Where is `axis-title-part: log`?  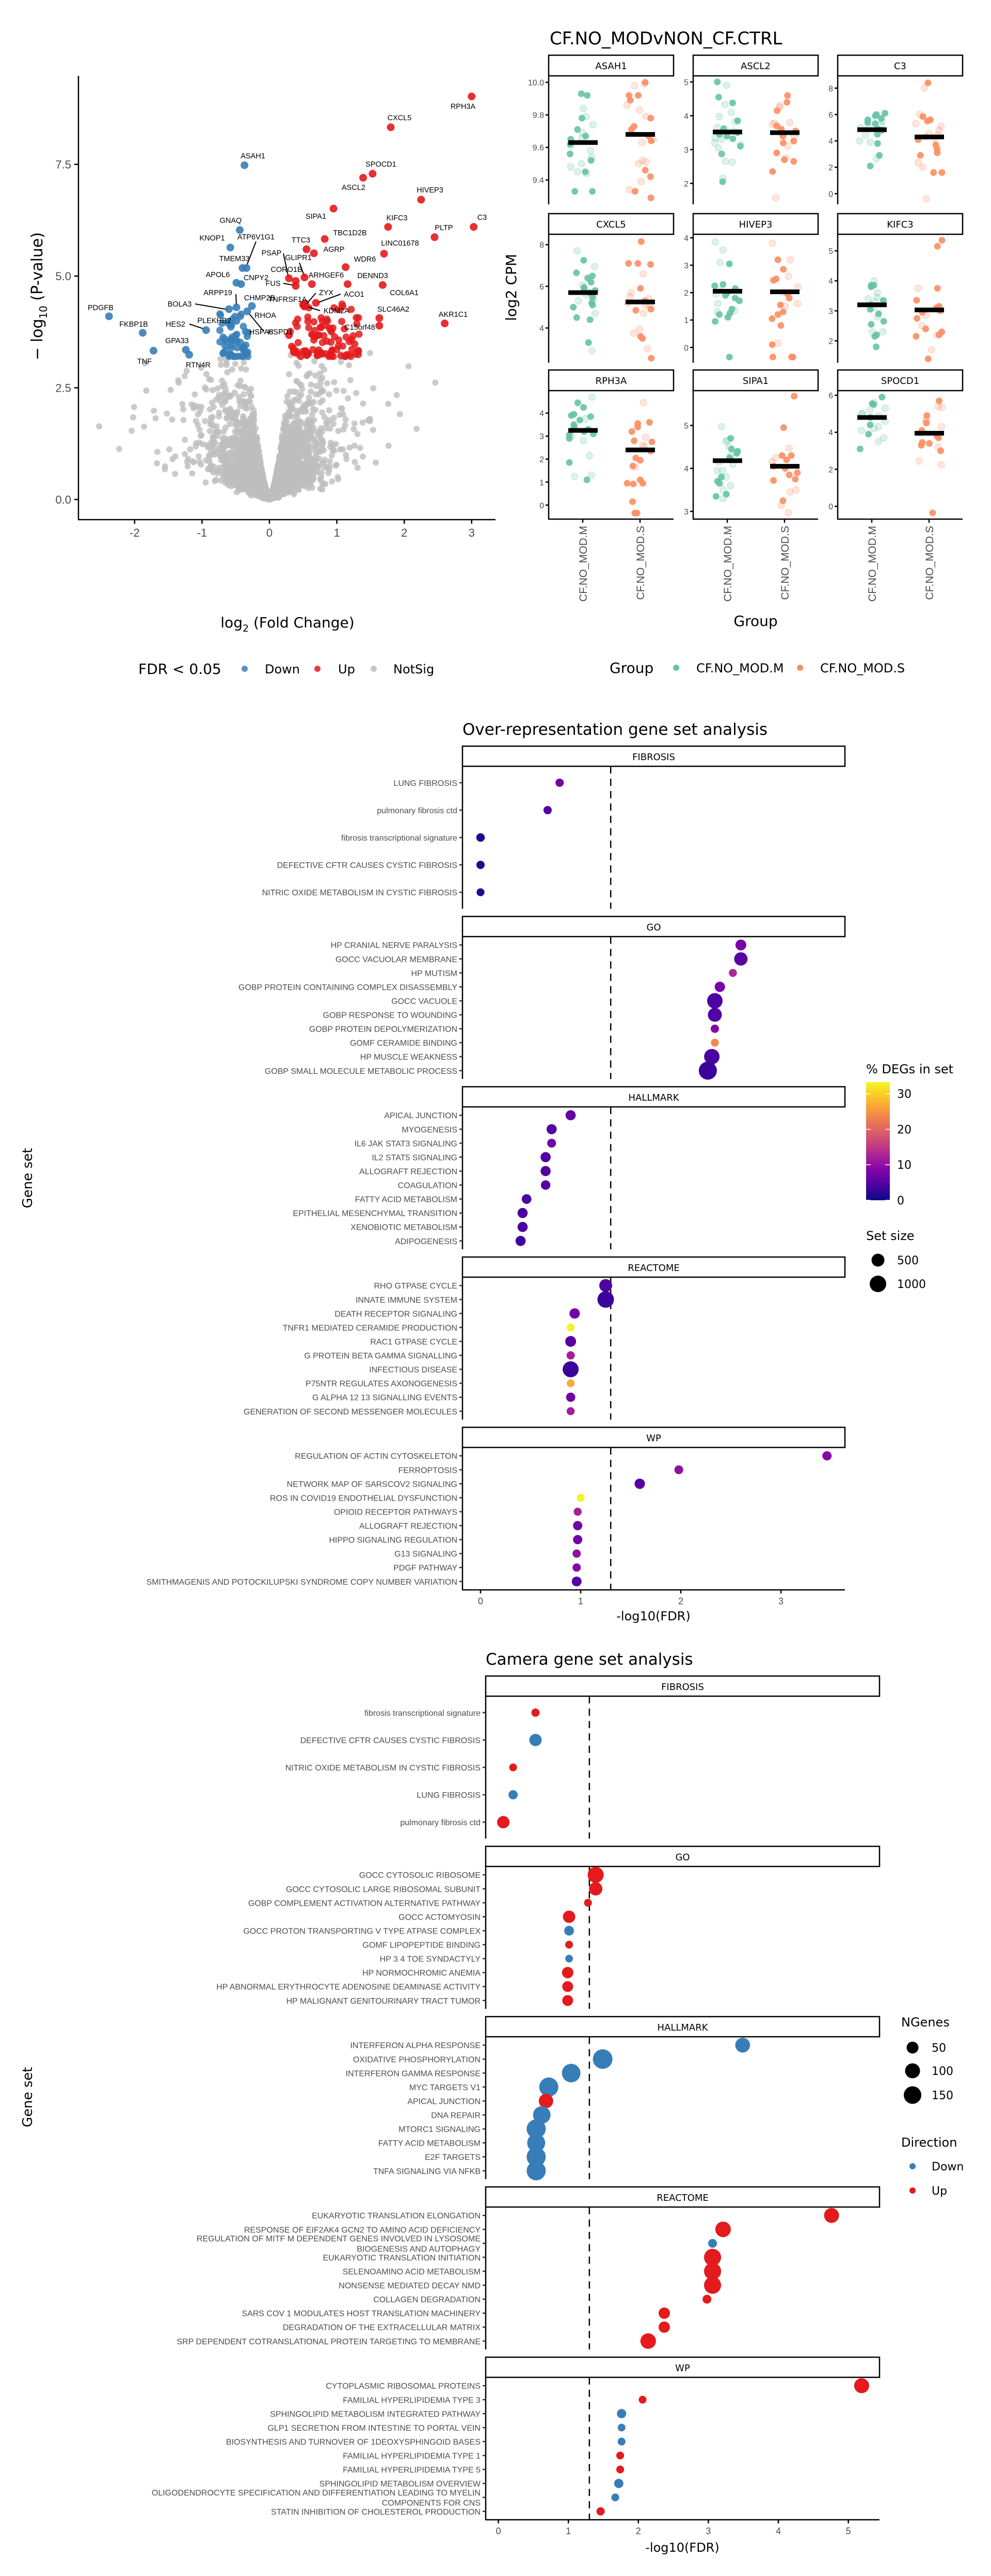
axis-title-part: log is located at coordinates (231, 623).